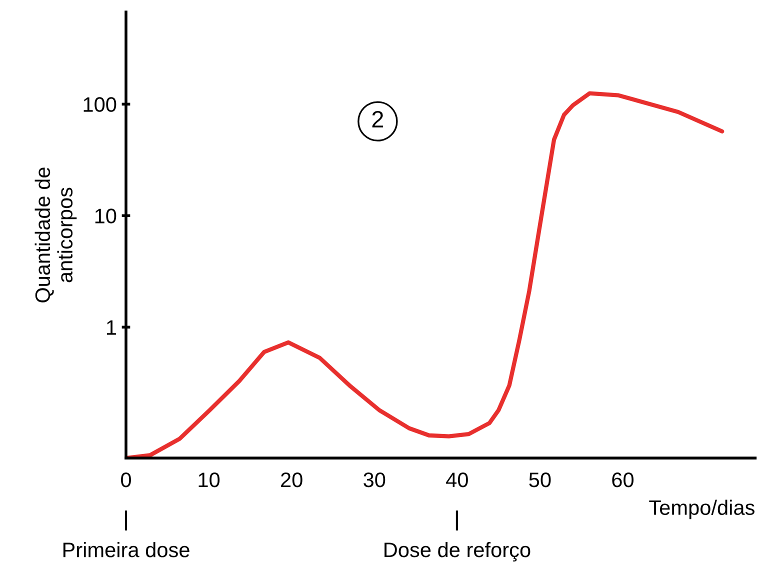 Image resolution: width=759 pixels, height=574 pixels. Describe the element at coordinates (209, 480) in the screenshot. I see `x-tick-label: 10` at that location.